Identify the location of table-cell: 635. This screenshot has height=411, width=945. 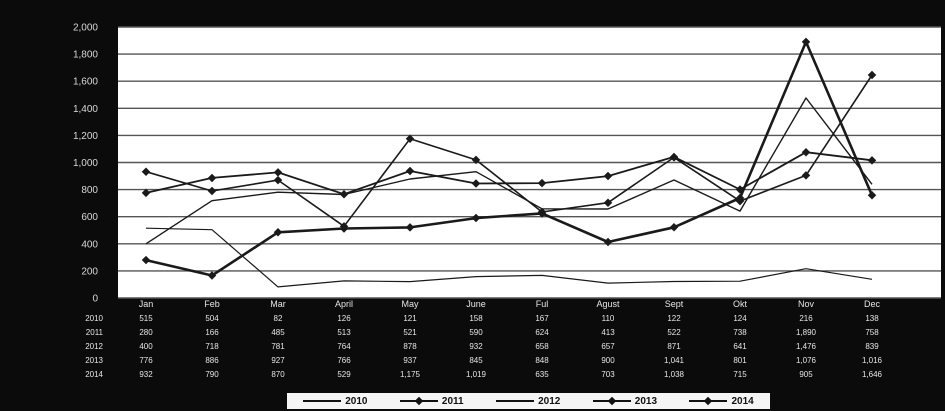
(542, 374).